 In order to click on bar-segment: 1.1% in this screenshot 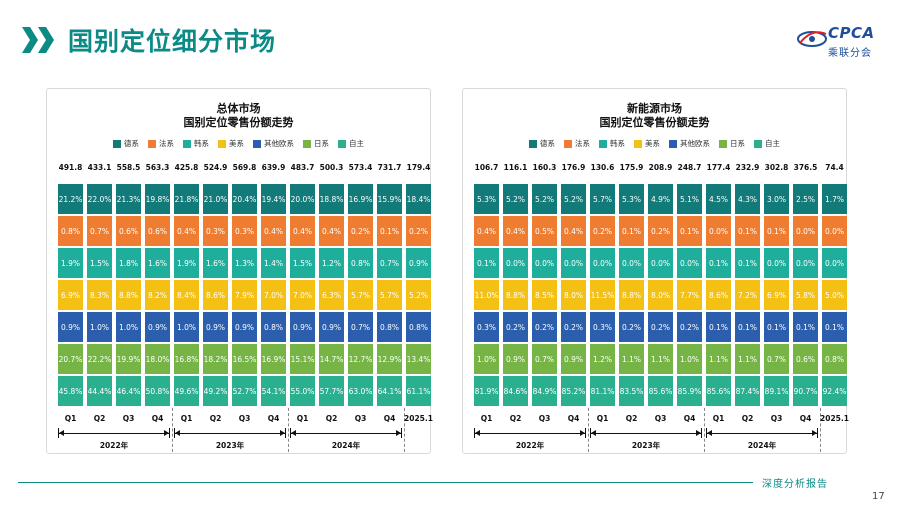, I will do `click(660, 359)`.